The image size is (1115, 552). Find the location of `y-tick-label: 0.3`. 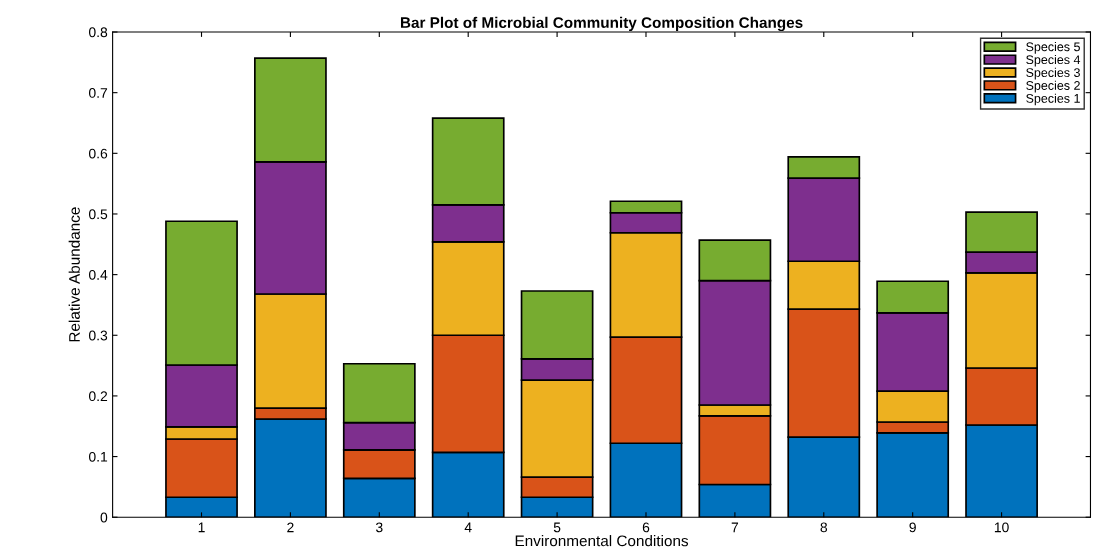

y-tick-label: 0.3 is located at coordinates (98, 335).